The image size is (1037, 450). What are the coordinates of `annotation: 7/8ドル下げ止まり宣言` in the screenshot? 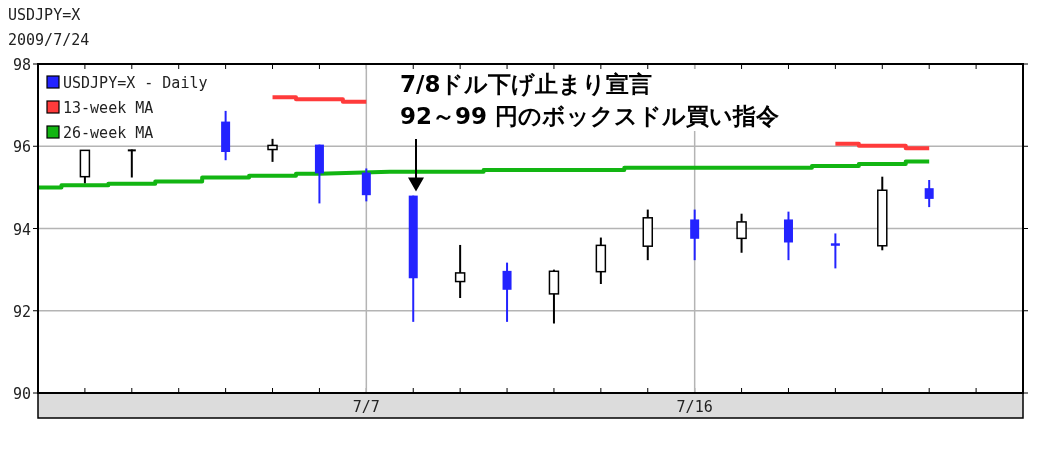 It's located at (526, 84).